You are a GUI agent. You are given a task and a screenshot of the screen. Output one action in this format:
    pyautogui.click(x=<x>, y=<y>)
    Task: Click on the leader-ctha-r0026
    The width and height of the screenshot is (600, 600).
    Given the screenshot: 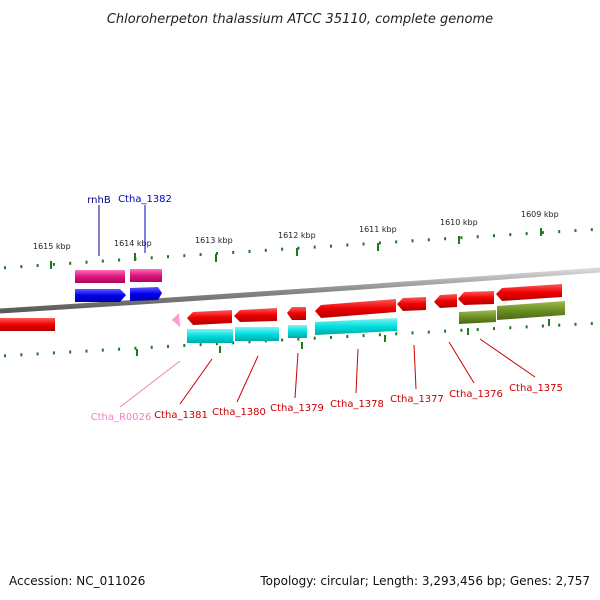 What is the action you would take?
    pyautogui.click(x=150, y=384)
    